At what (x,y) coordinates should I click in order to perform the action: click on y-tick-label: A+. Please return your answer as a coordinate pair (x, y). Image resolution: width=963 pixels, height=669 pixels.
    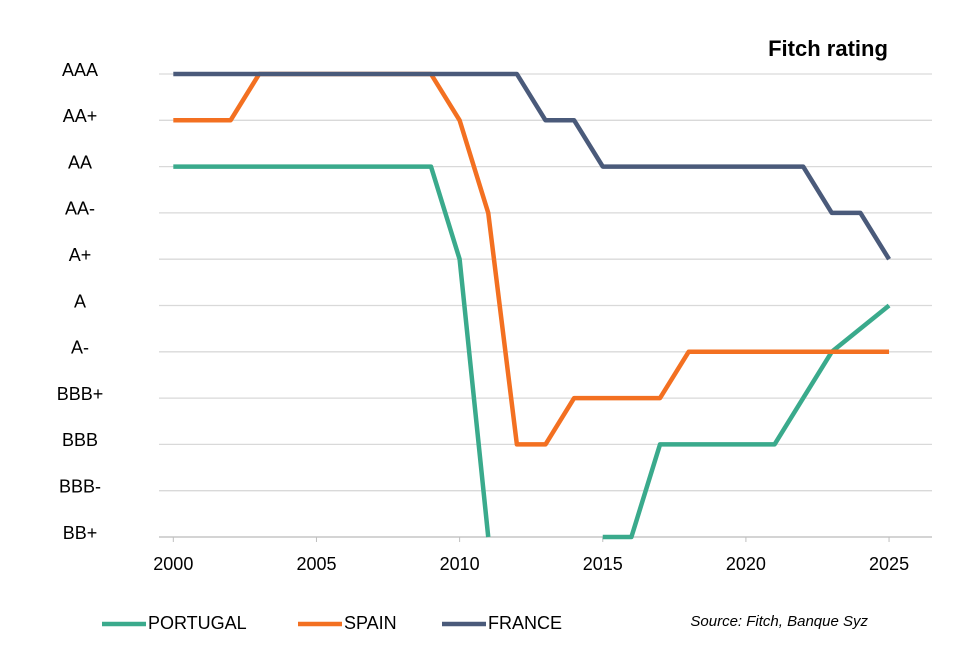
    Looking at the image, I should click on (80, 255).